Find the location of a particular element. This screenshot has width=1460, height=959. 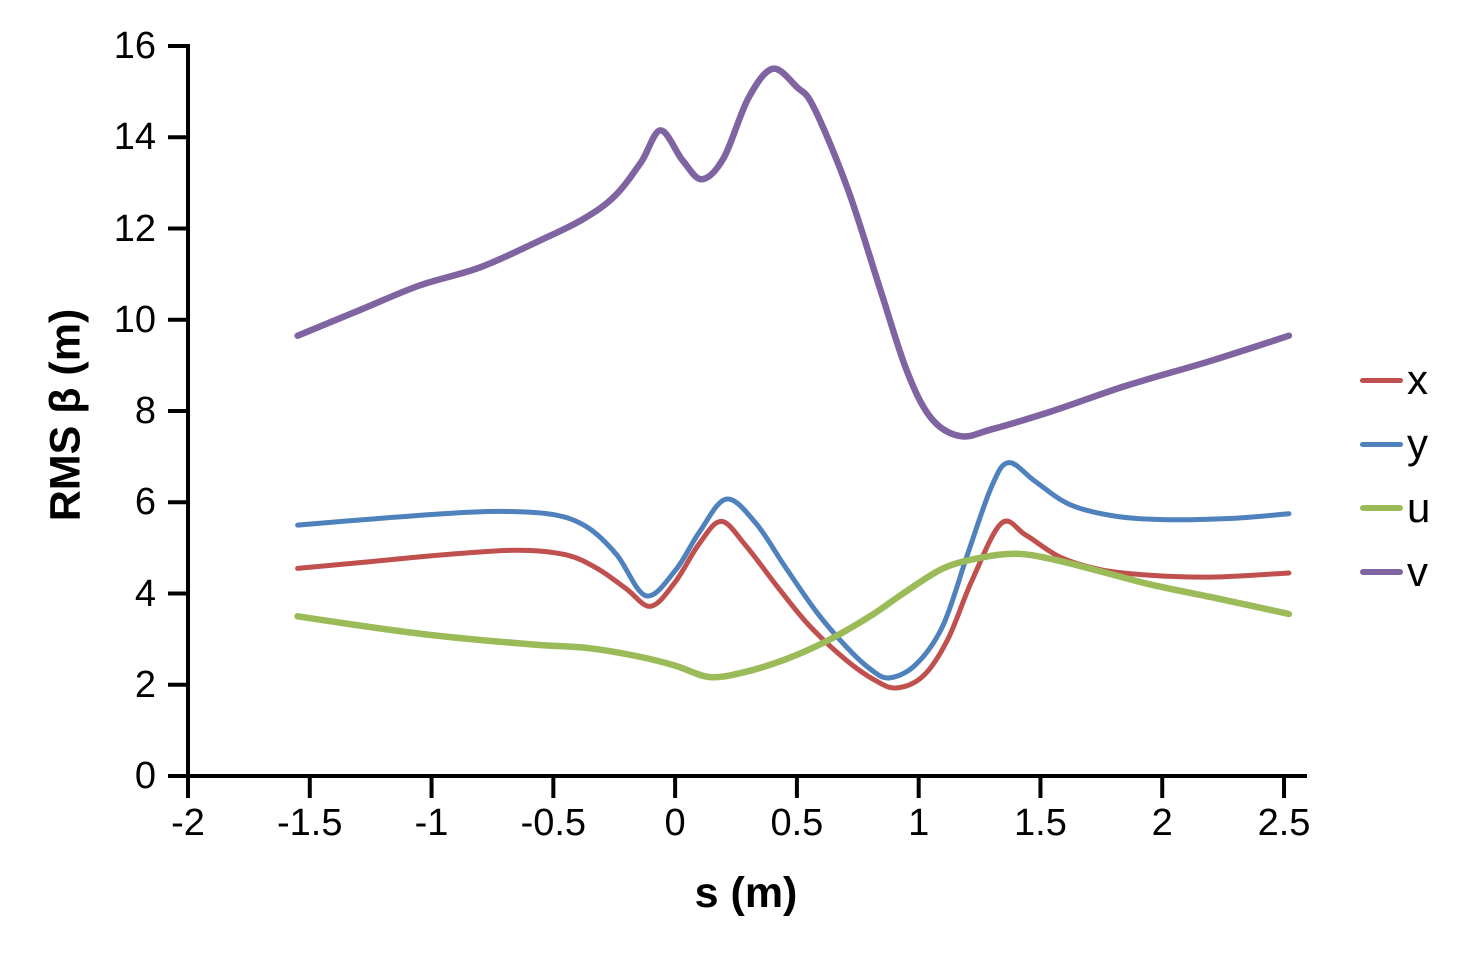

legend-label-x: x is located at coordinates (1417, 379).